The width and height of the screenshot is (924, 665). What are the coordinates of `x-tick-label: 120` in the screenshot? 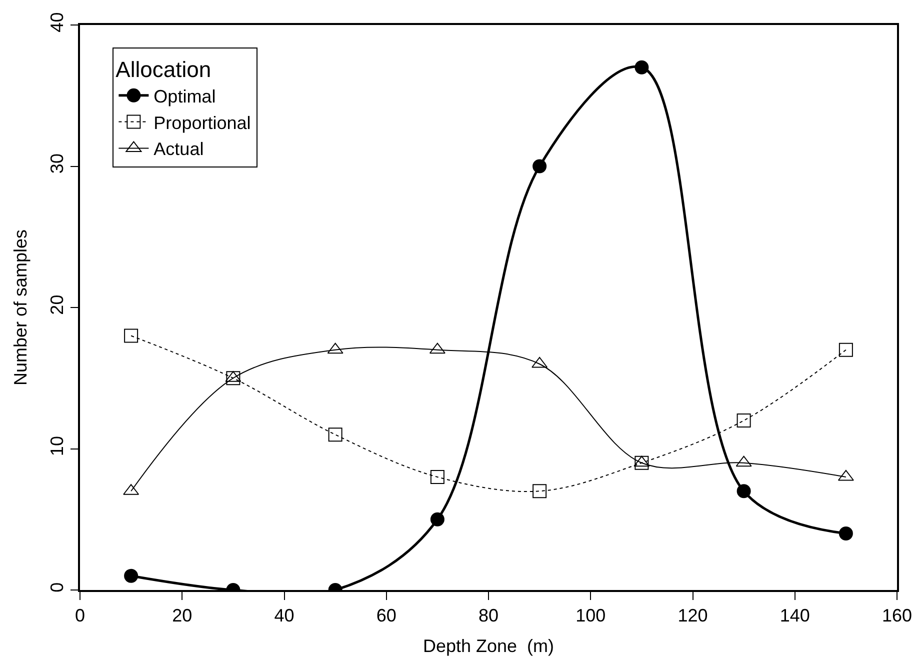 It's located at (693, 615).